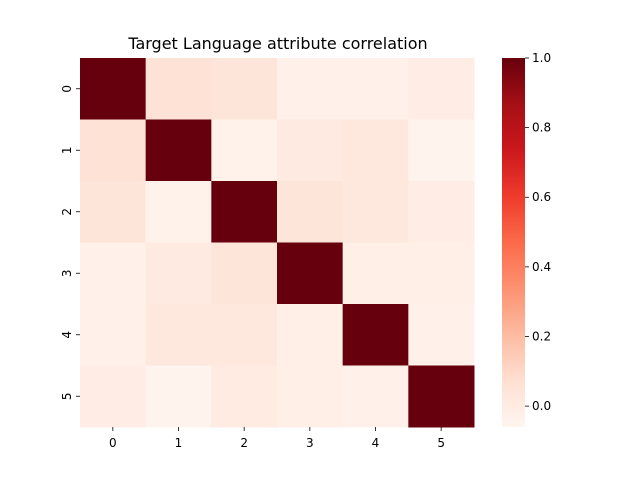 The height and width of the screenshot is (480, 640). Describe the element at coordinates (541, 197) in the screenshot. I see `colorbar-tick-label: 0.6` at that location.